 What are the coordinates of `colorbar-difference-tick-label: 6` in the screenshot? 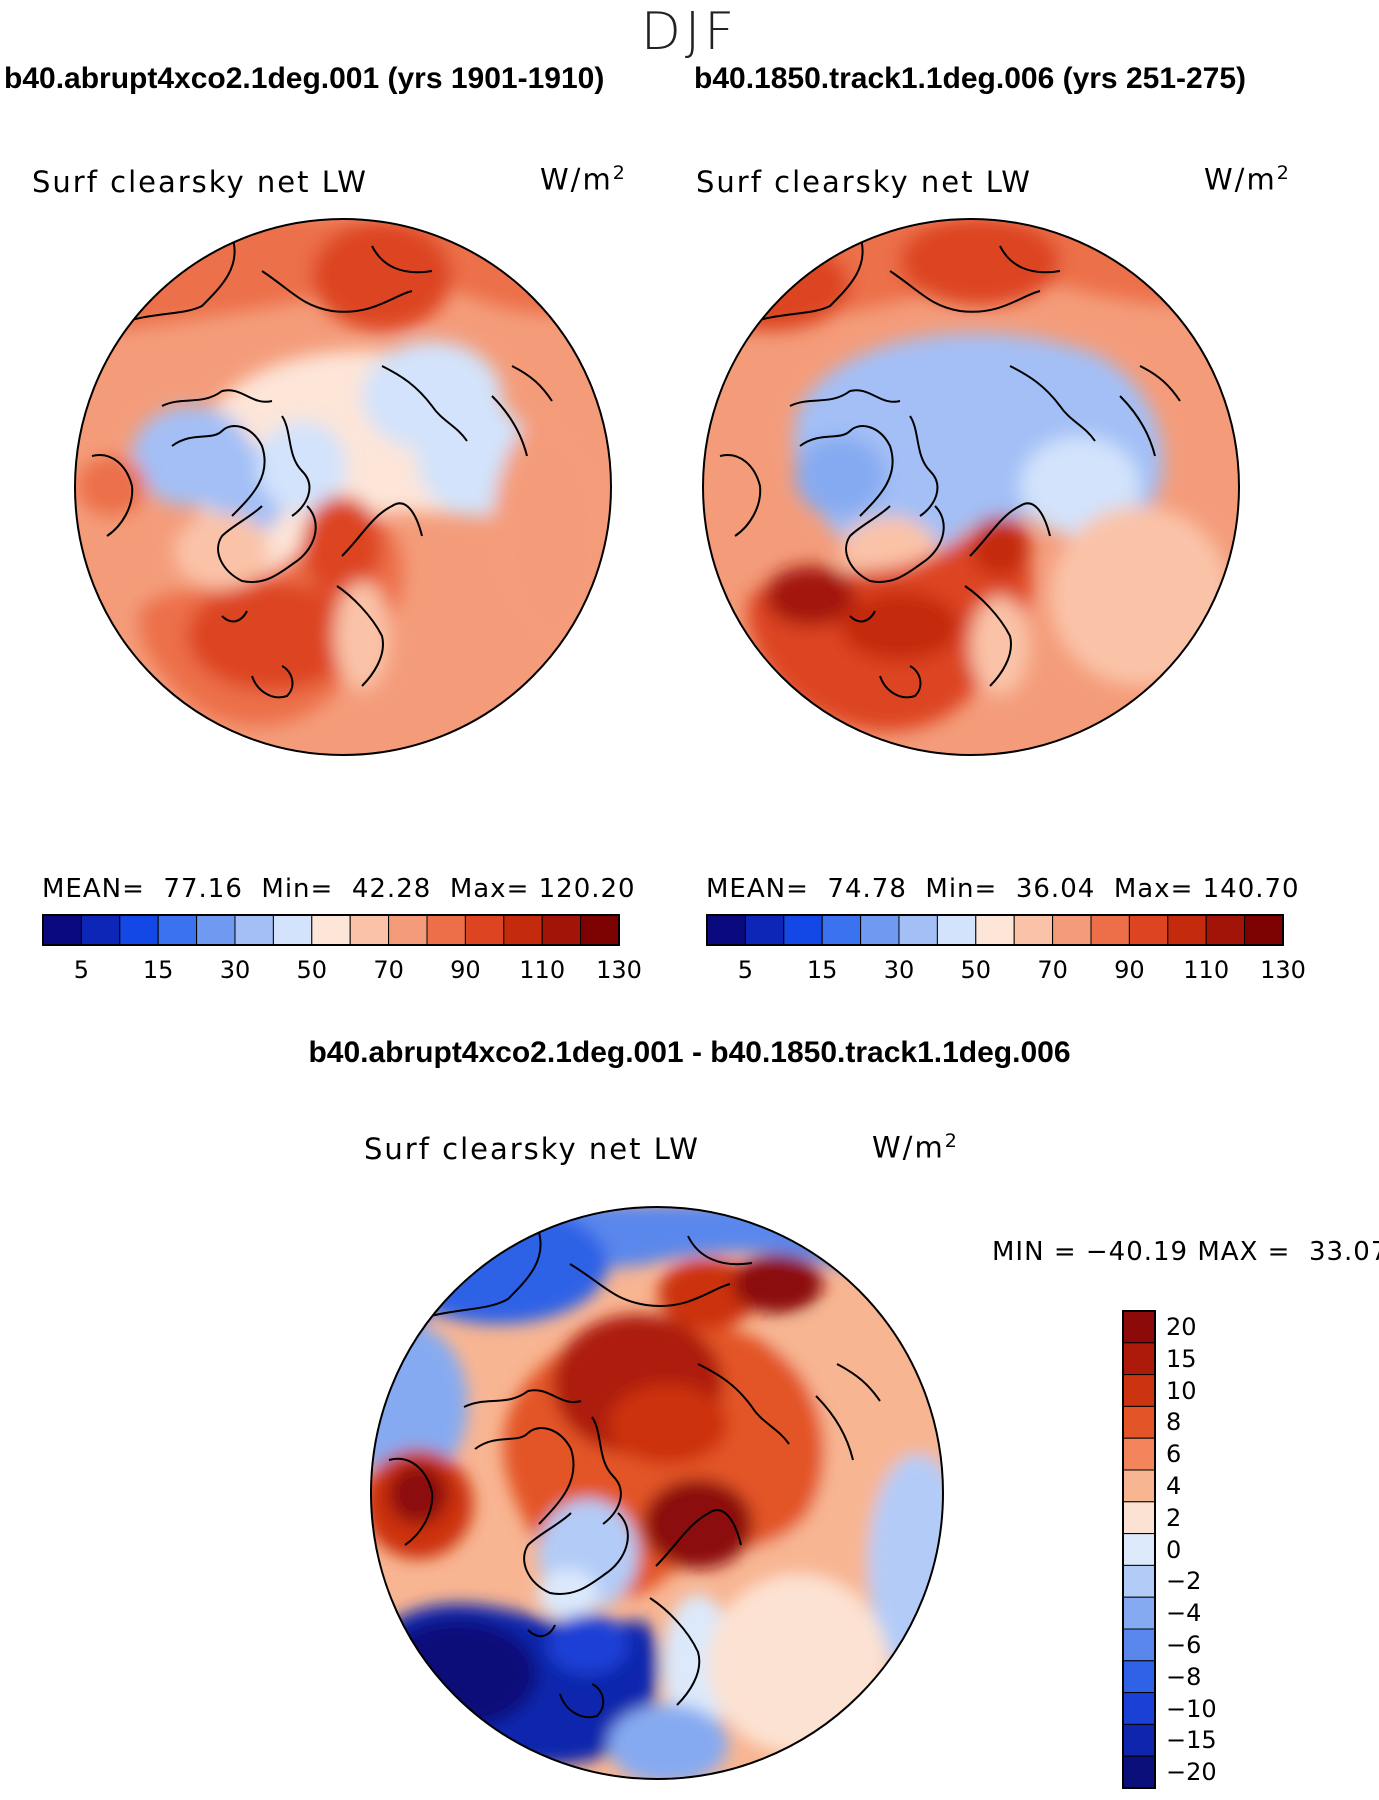 It's located at (1174, 1454).